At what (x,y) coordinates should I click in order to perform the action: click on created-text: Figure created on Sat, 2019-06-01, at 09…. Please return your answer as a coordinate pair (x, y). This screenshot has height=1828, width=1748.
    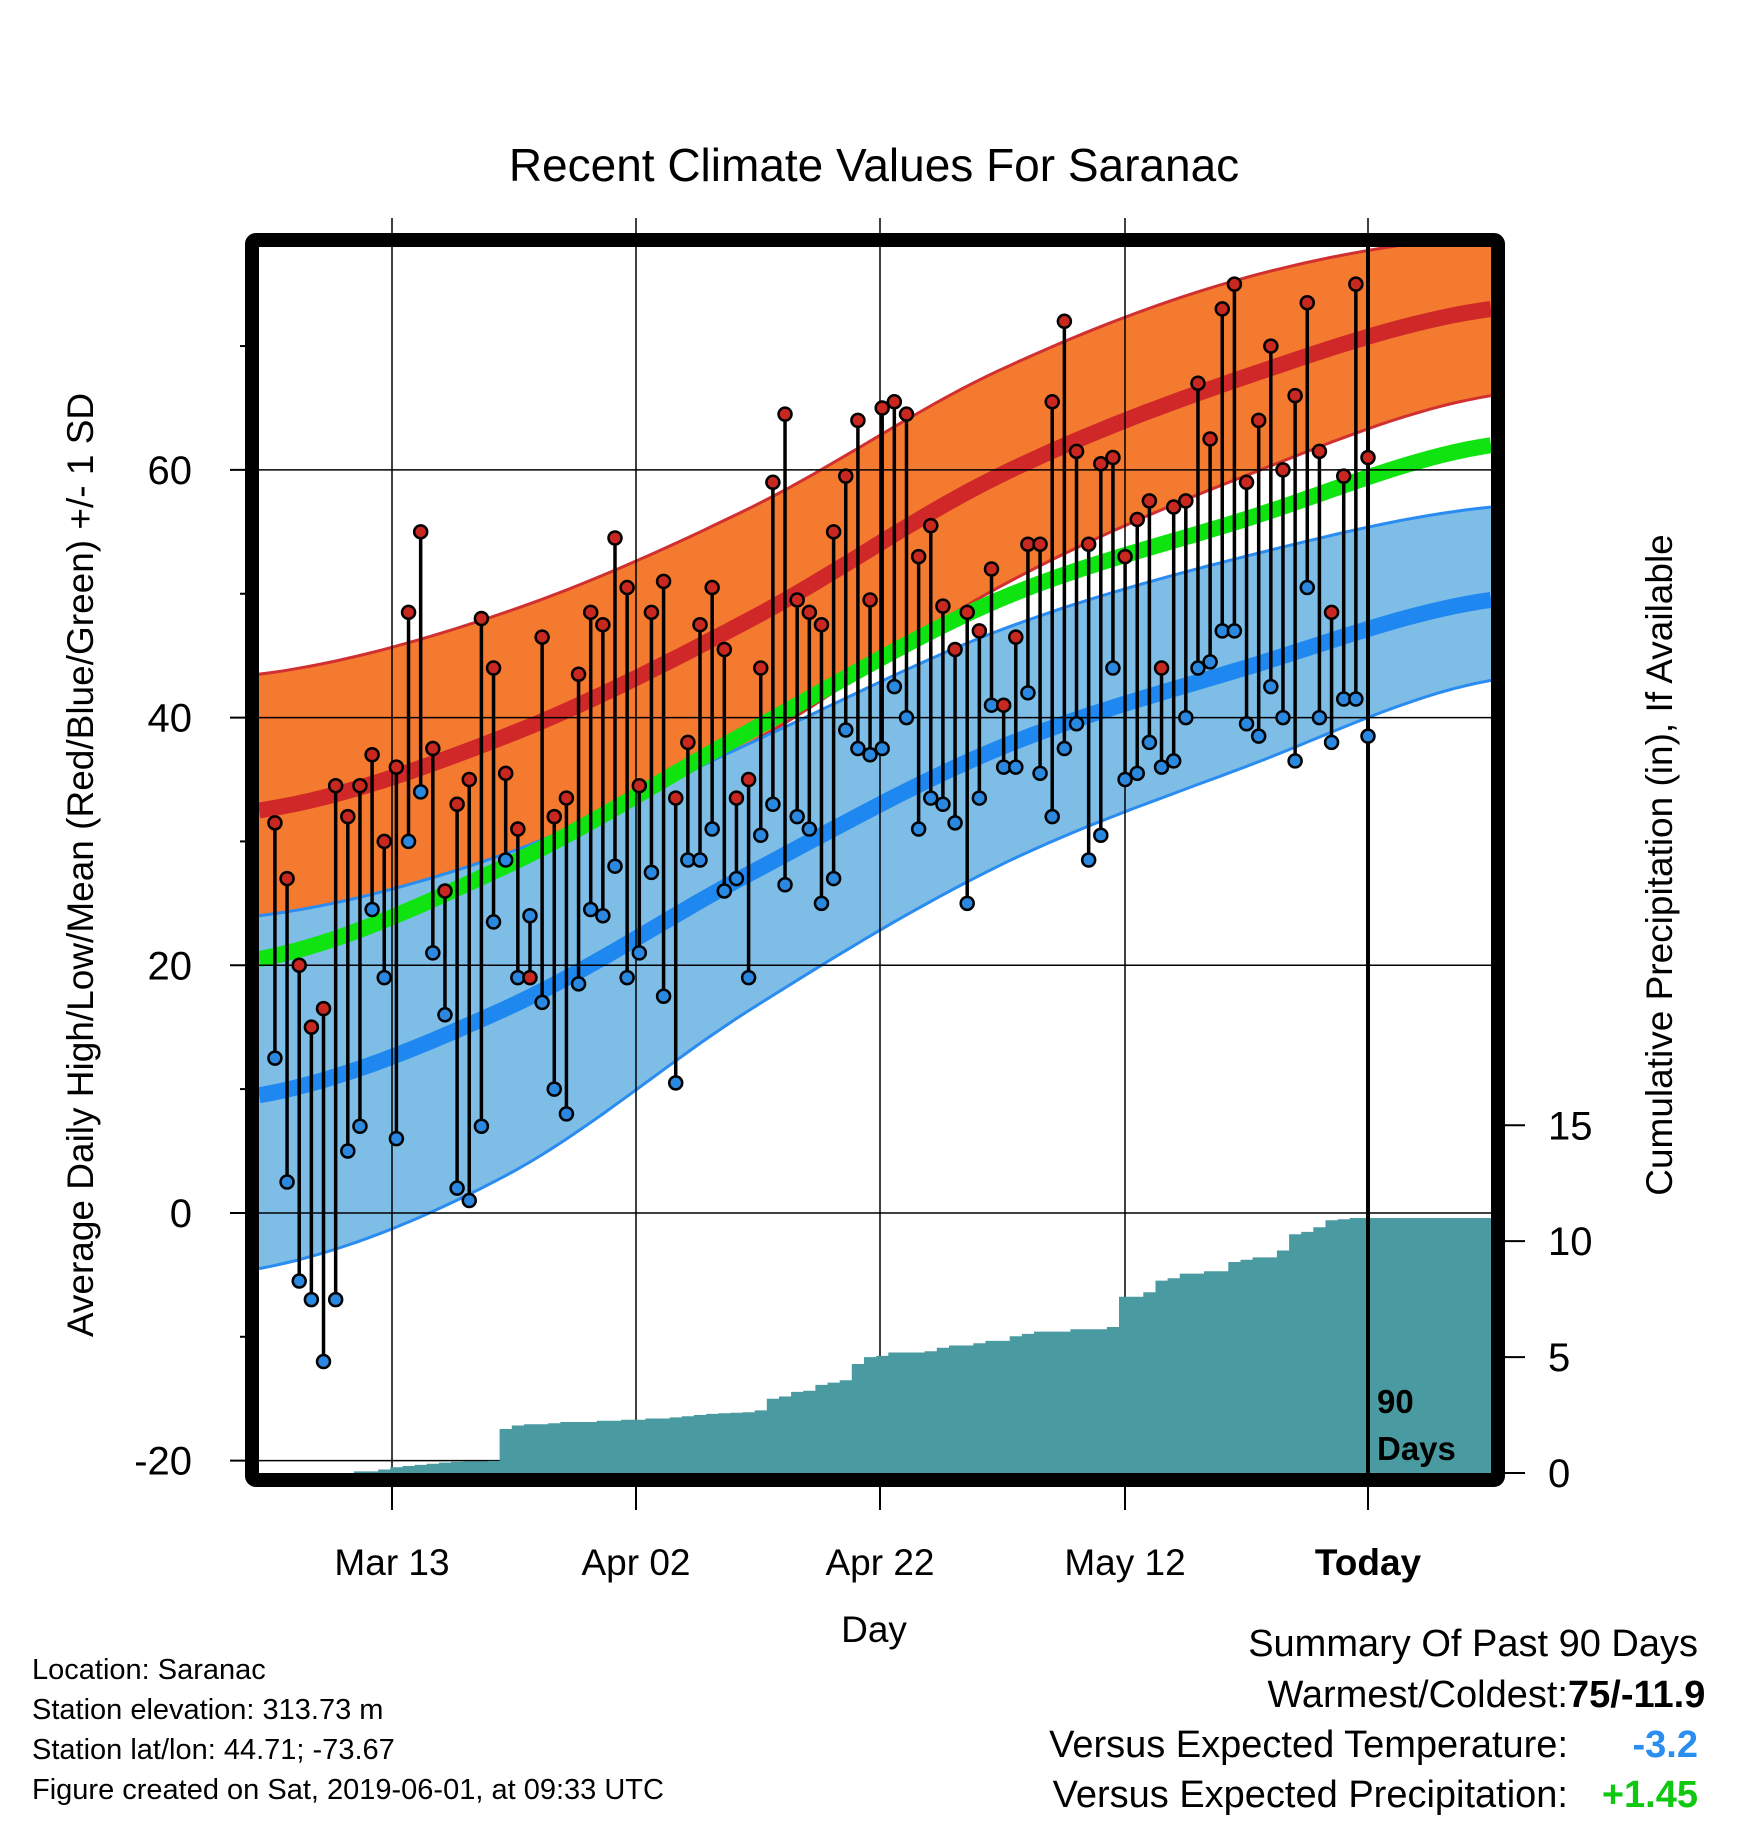
    Looking at the image, I should click on (348, 1790).